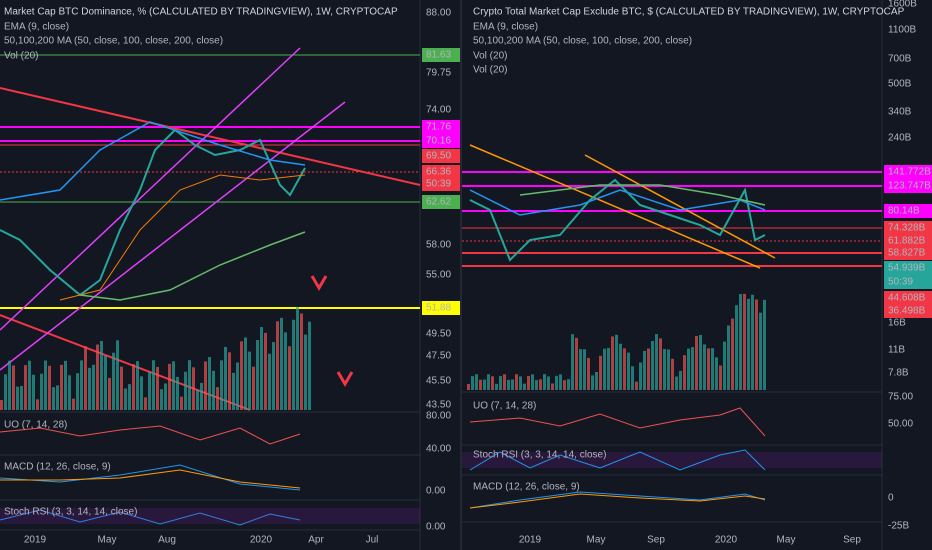 Image resolution: width=932 pixels, height=550 pixels. I want to click on axis-label: 11B, so click(896, 350).